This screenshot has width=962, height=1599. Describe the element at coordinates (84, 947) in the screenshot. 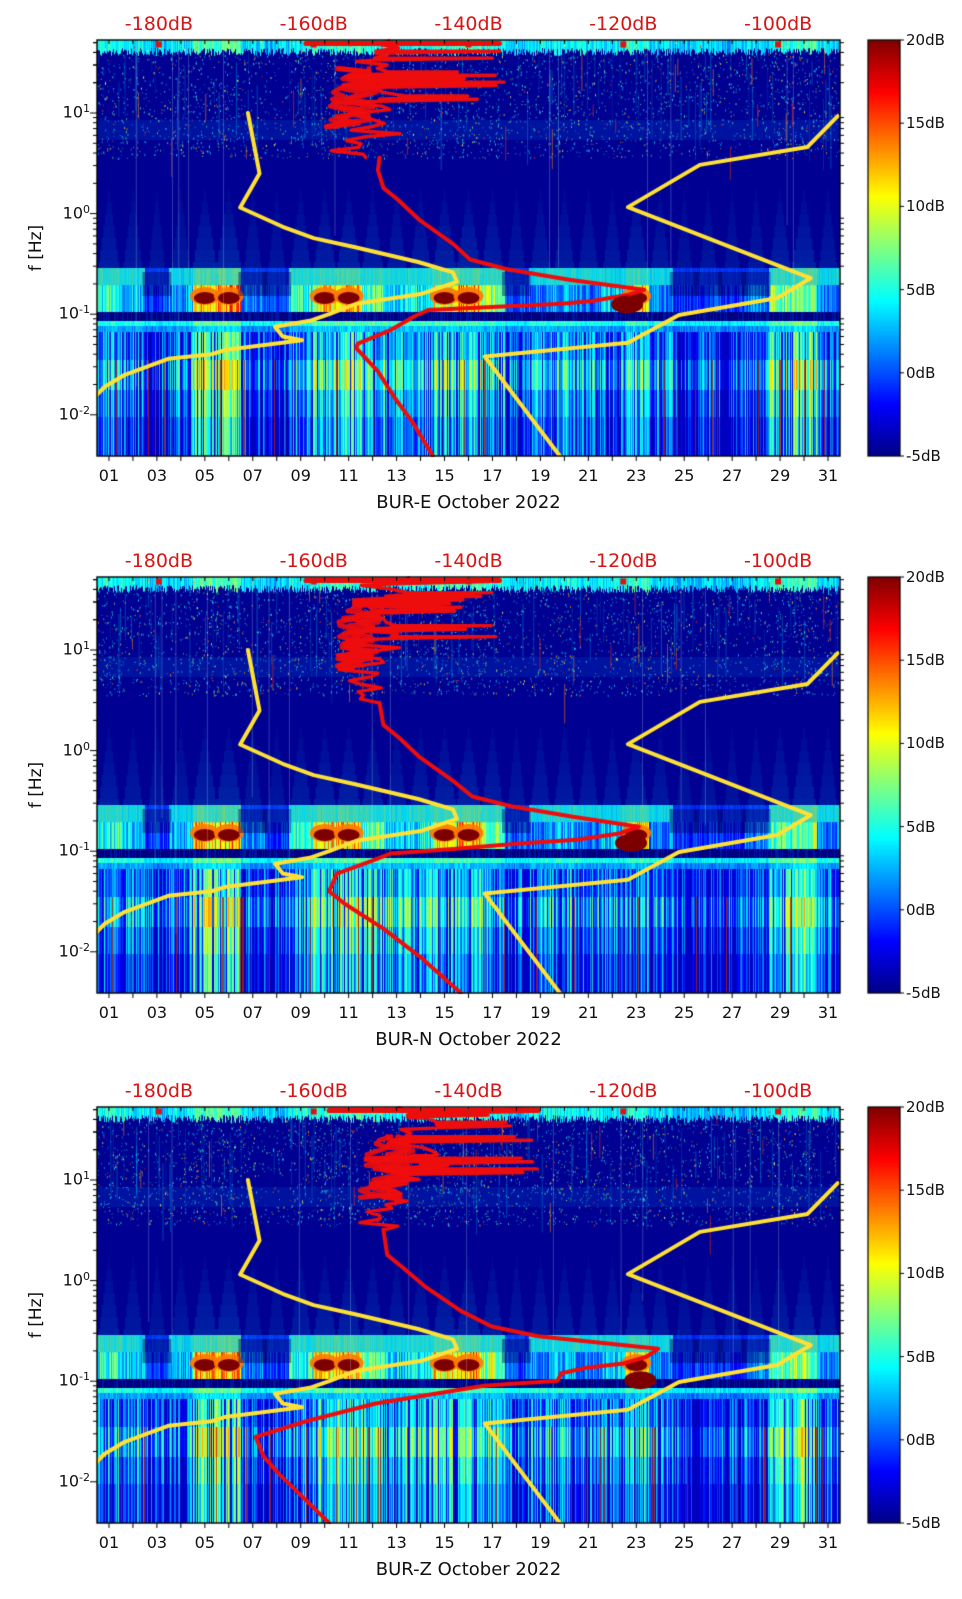

I see `y-tick-exponent: -2` at that location.